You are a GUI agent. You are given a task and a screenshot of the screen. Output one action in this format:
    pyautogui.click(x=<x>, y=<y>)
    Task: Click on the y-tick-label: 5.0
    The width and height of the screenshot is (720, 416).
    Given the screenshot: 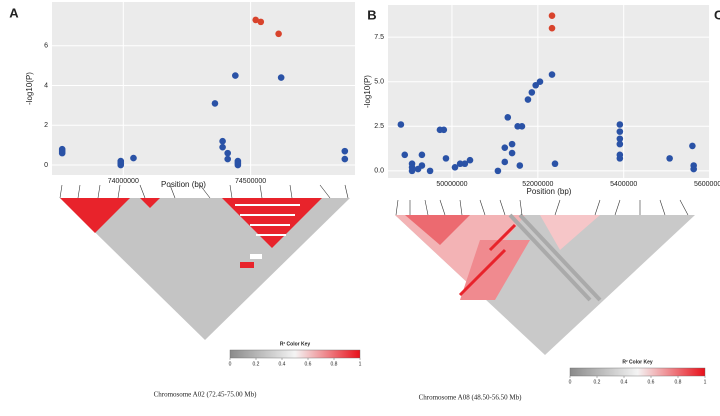 What is the action you would take?
    pyautogui.click(x=379, y=82)
    